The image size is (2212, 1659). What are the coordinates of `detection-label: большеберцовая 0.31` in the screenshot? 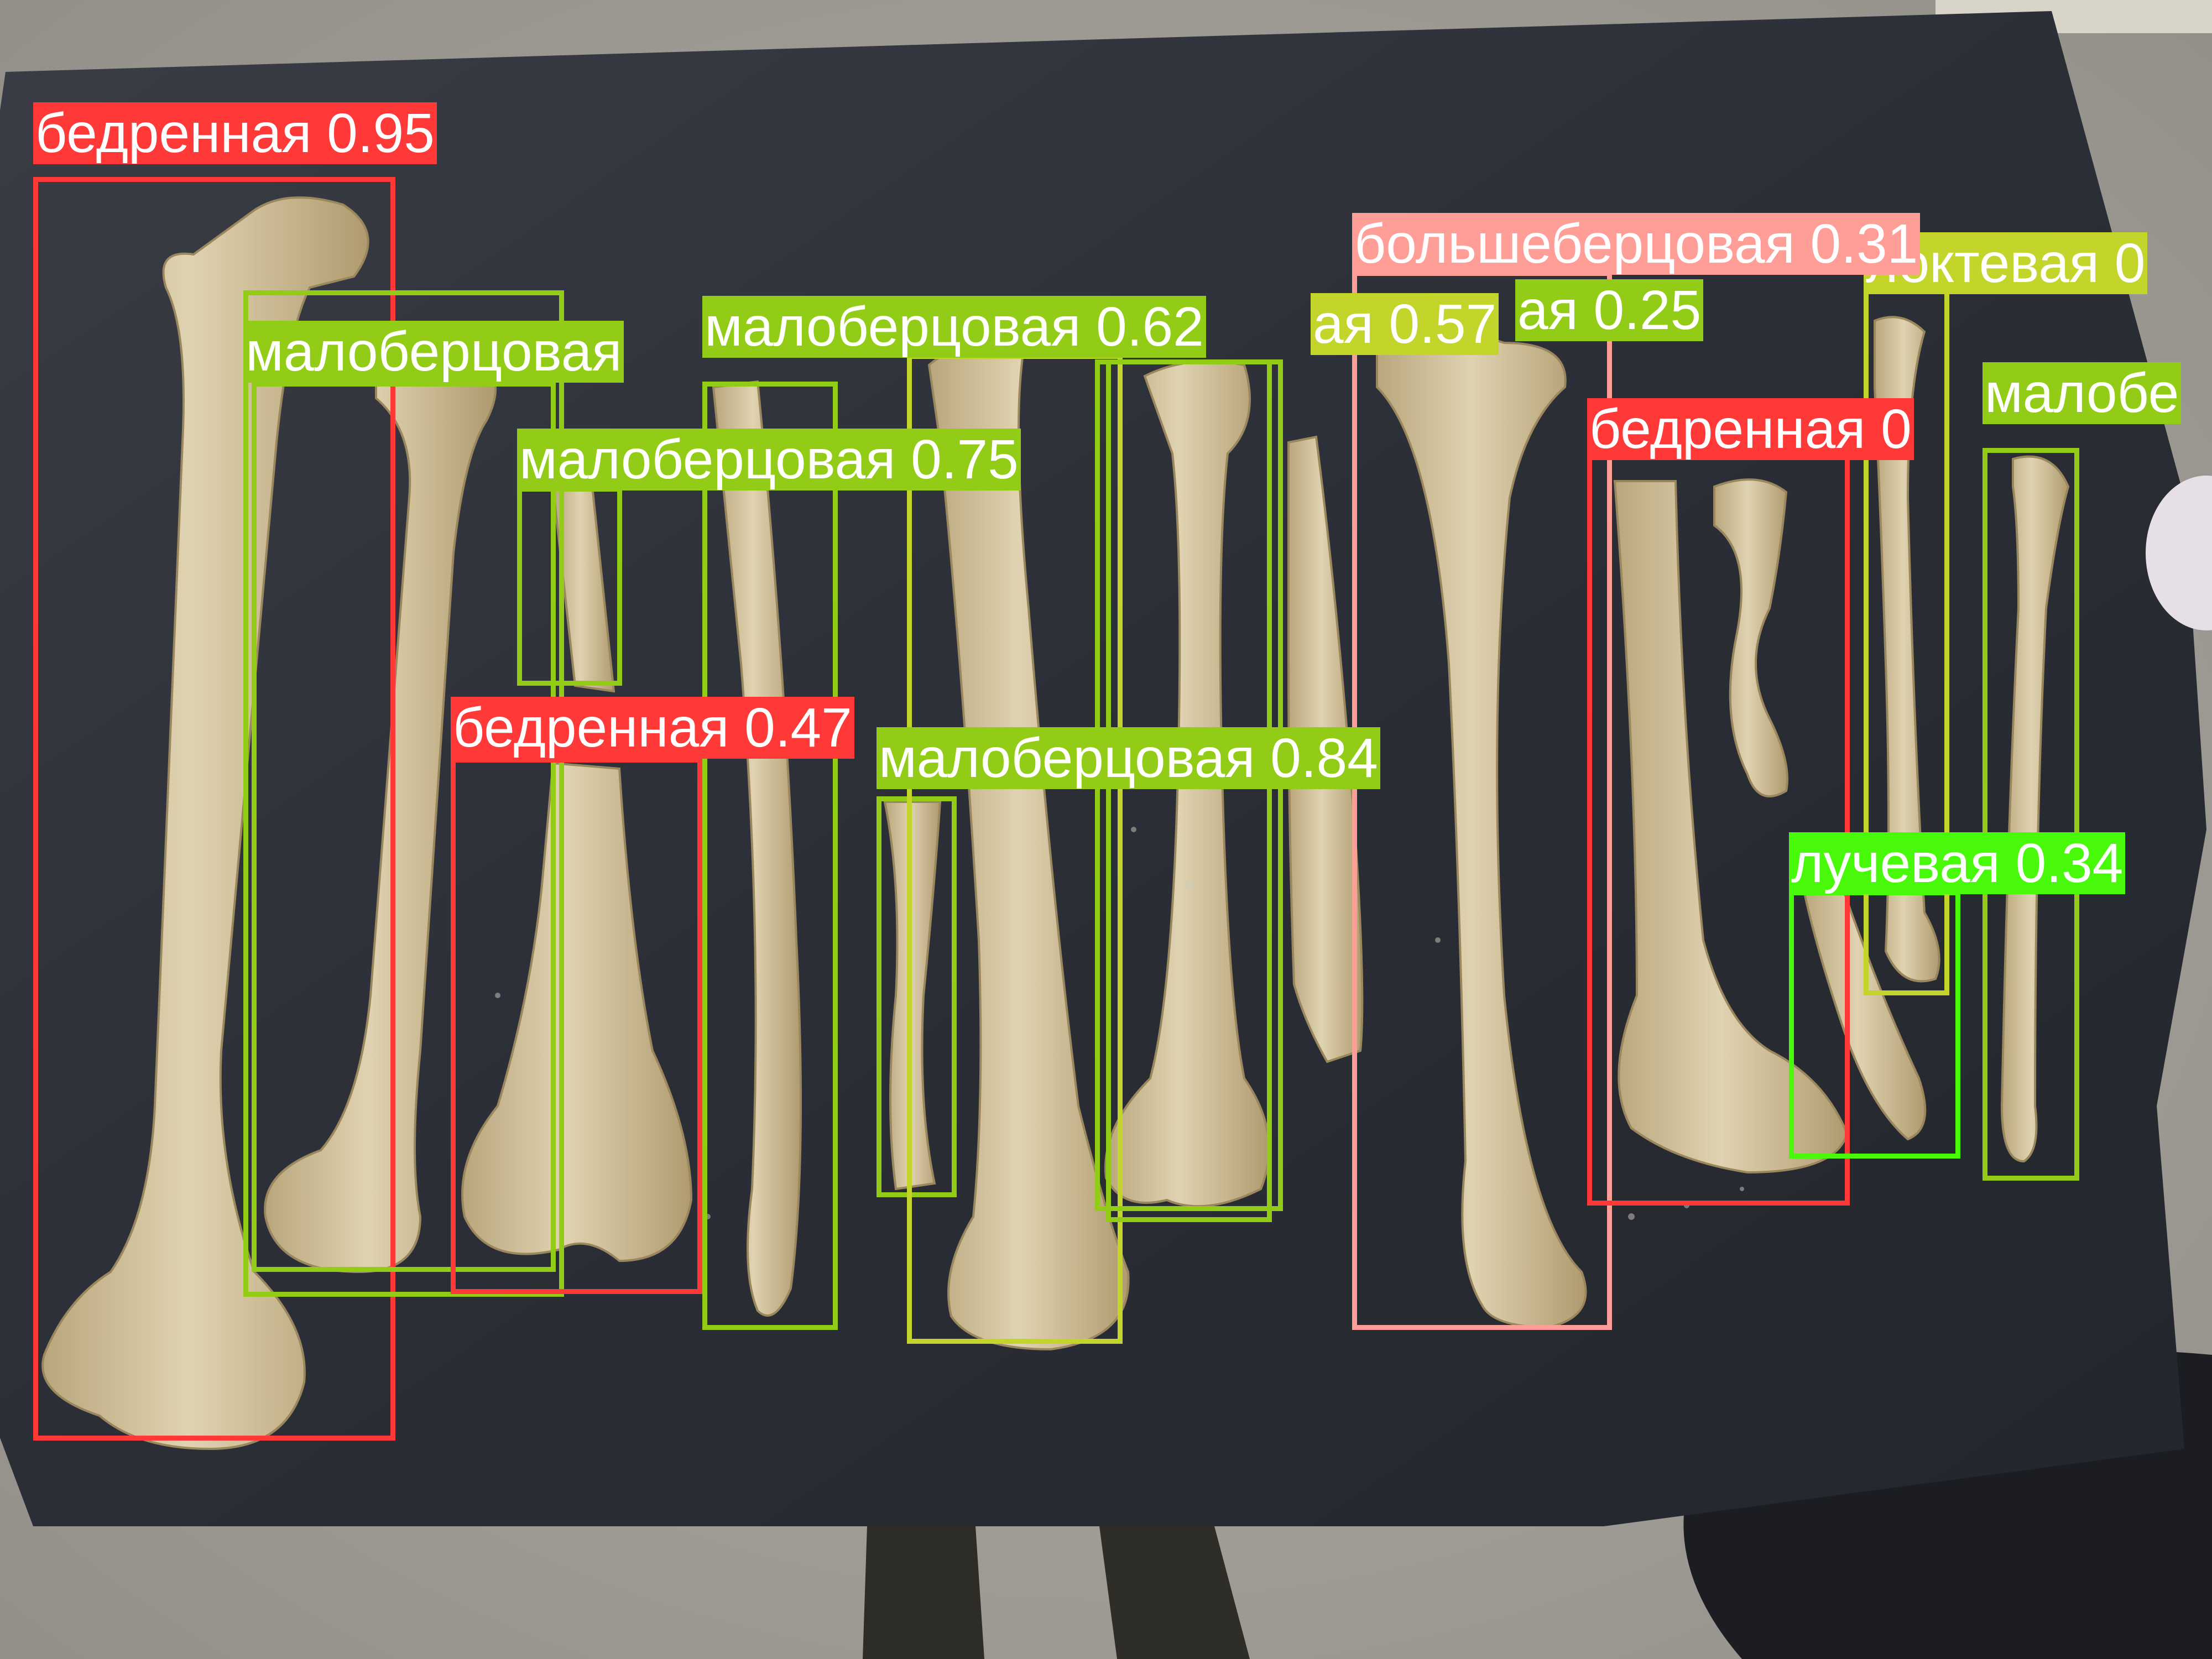 It's located at (1636, 244).